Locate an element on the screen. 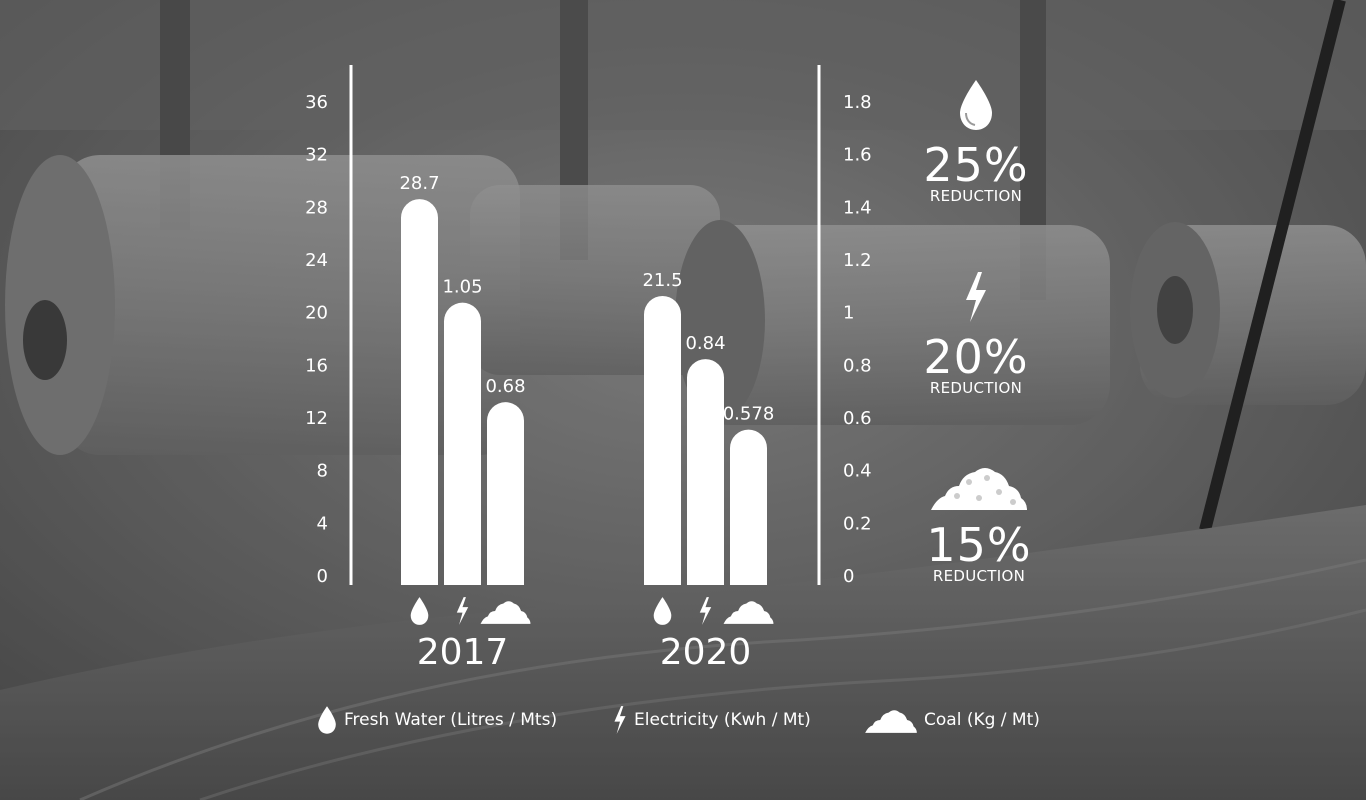 This screenshot has width=1366, height=800. right-tick-label: 0.6 is located at coordinates (857, 418).